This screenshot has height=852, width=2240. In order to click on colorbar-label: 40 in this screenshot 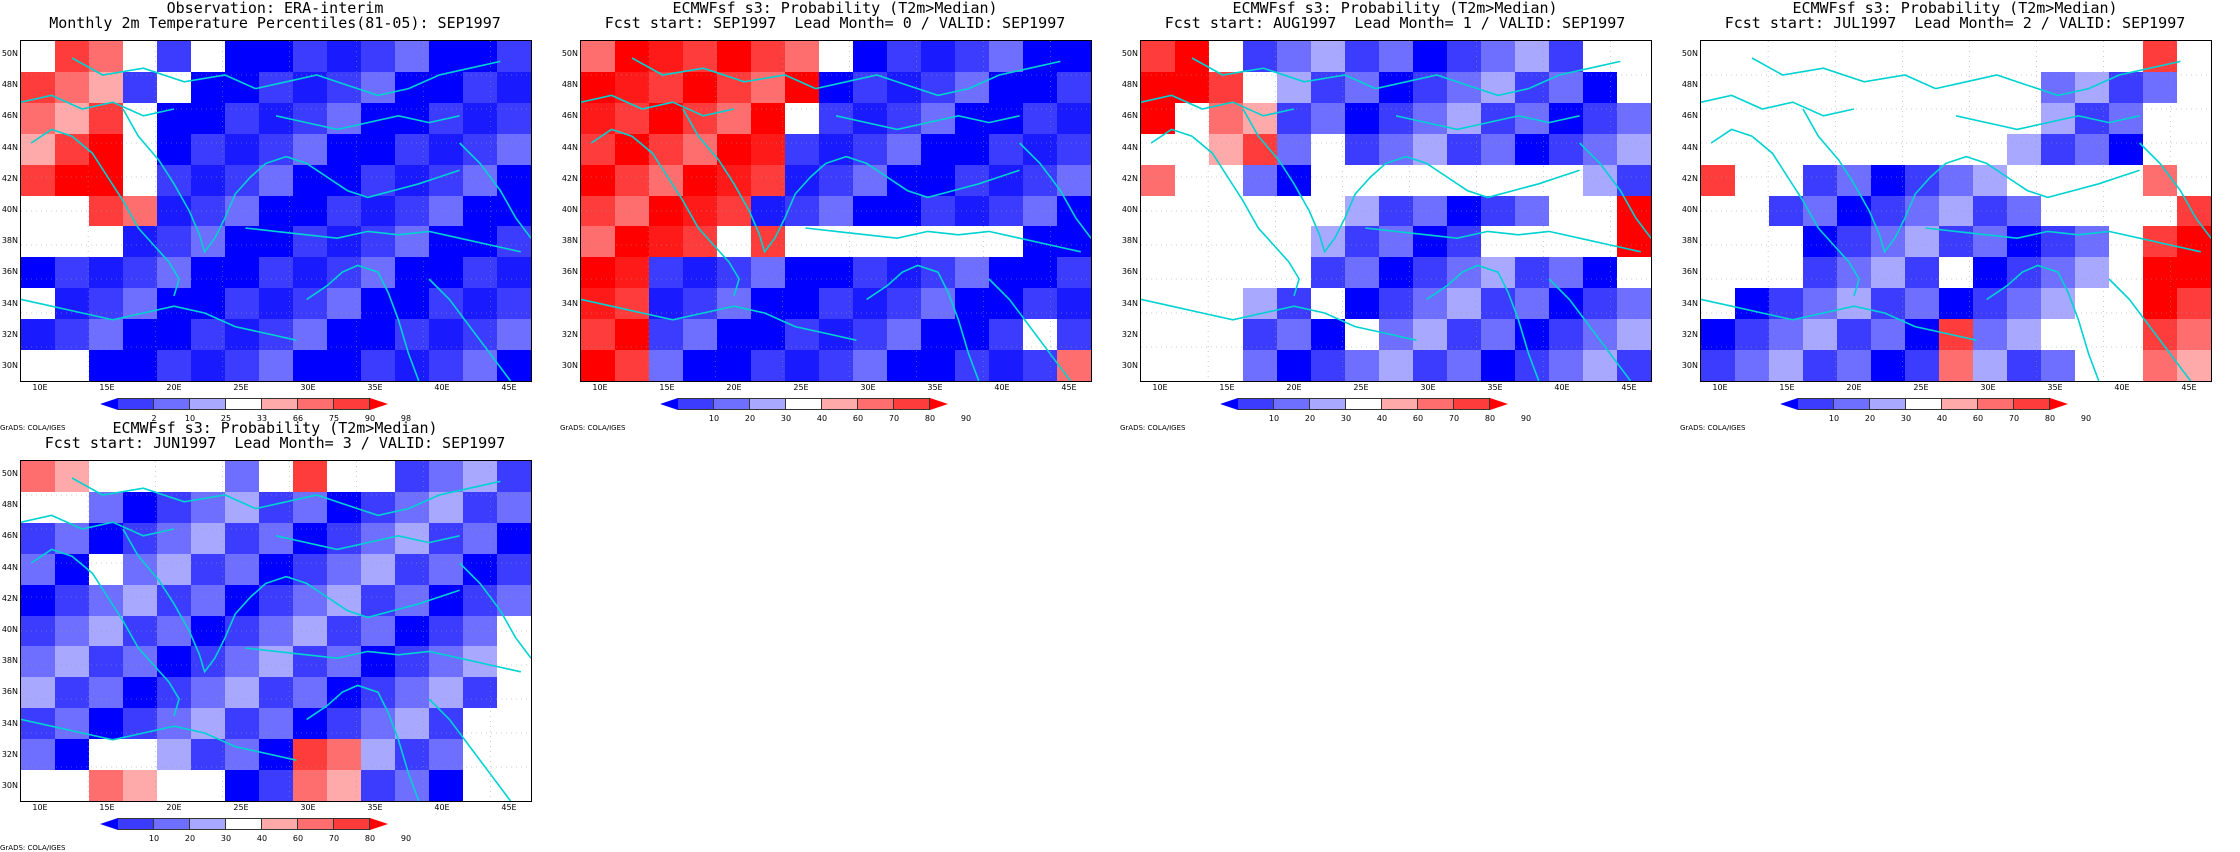, I will do `click(1942, 418)`.